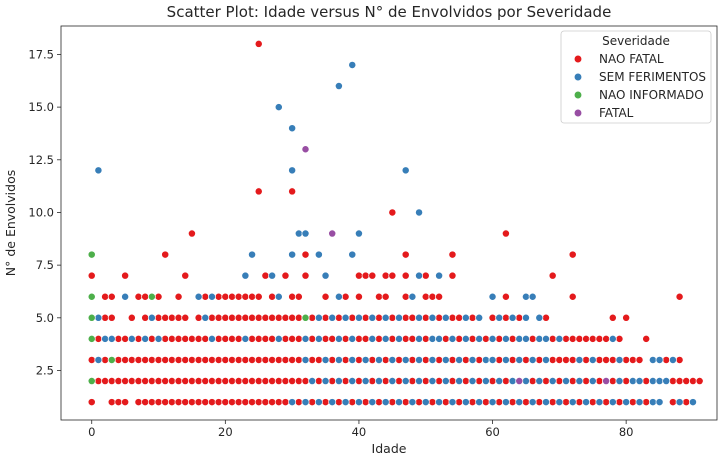 The width and height of the screenshot is (726, 465). I want to click on y-tick-label: 15.0, so click(41, 107).